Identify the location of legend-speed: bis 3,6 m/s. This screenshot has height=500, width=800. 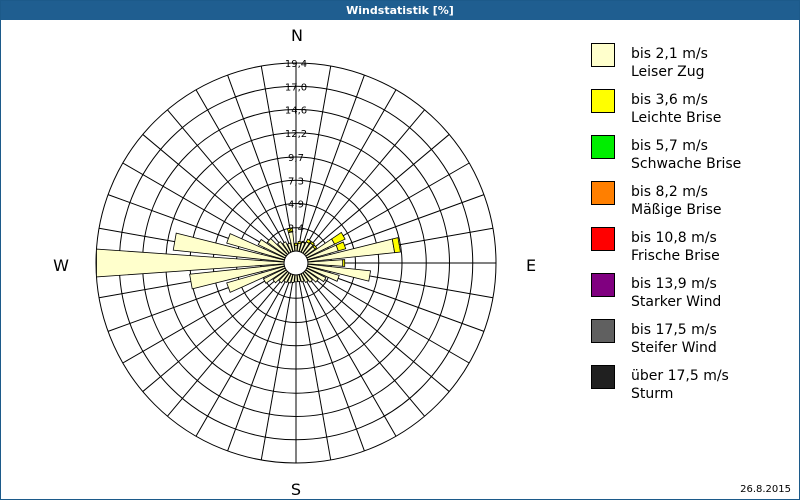
(669, 100).